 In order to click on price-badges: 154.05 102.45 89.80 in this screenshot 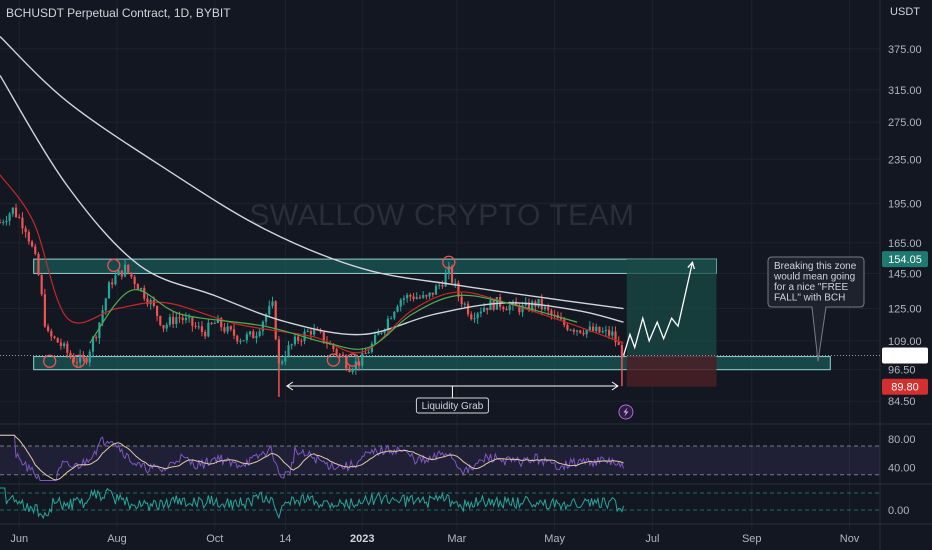, I will do `click(905, 323)`.